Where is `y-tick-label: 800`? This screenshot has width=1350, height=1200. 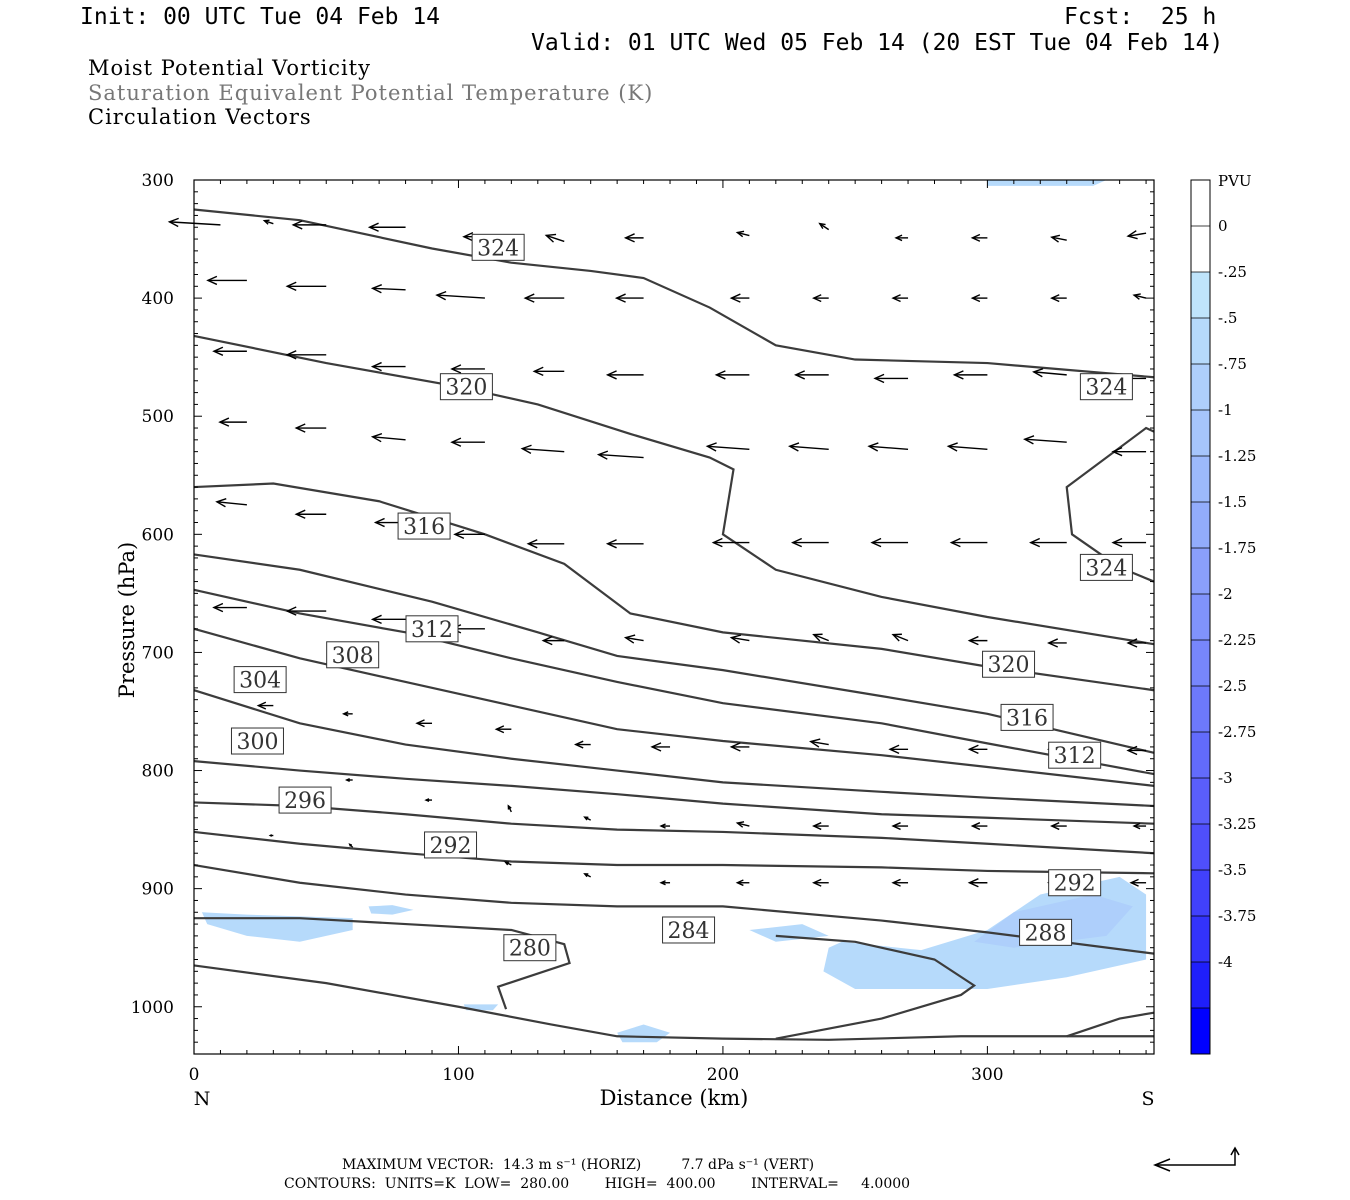
y-tick-label: 800 is located at coordinates (158, 772).